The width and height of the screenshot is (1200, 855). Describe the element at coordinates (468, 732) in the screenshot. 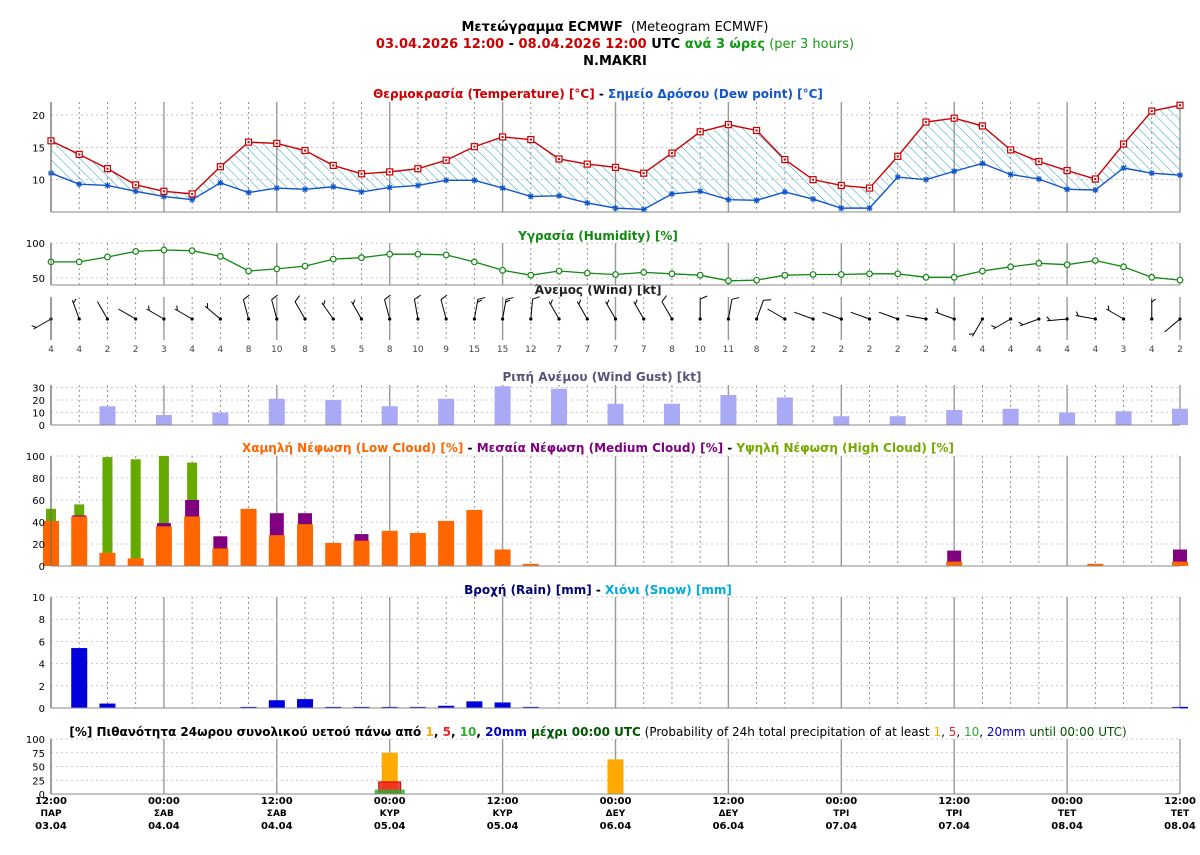

I see `prob-t10: 10` at that location.